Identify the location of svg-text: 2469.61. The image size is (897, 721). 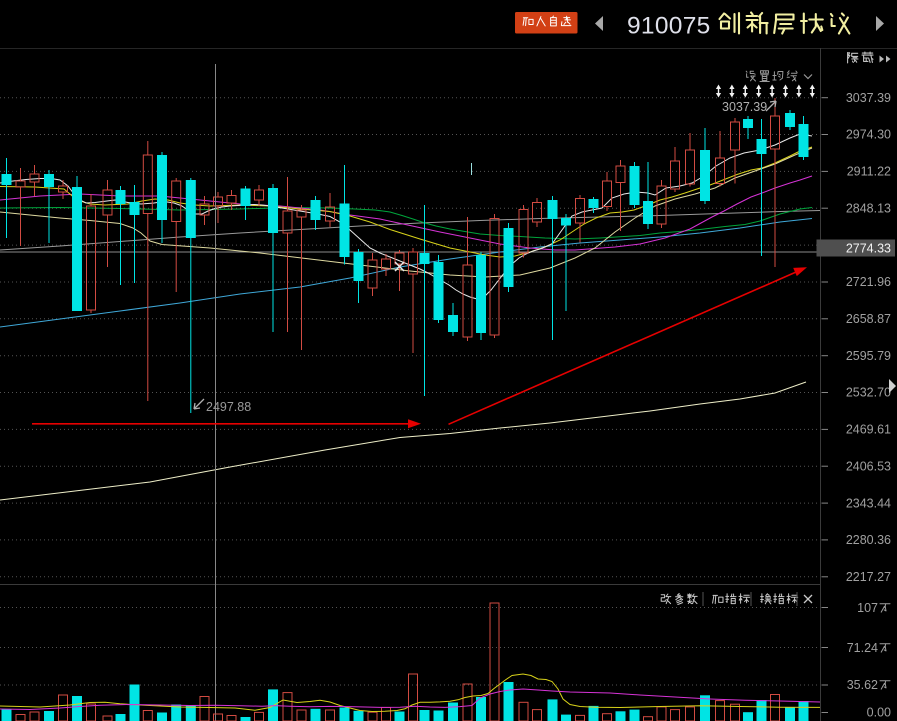
(868, 430).